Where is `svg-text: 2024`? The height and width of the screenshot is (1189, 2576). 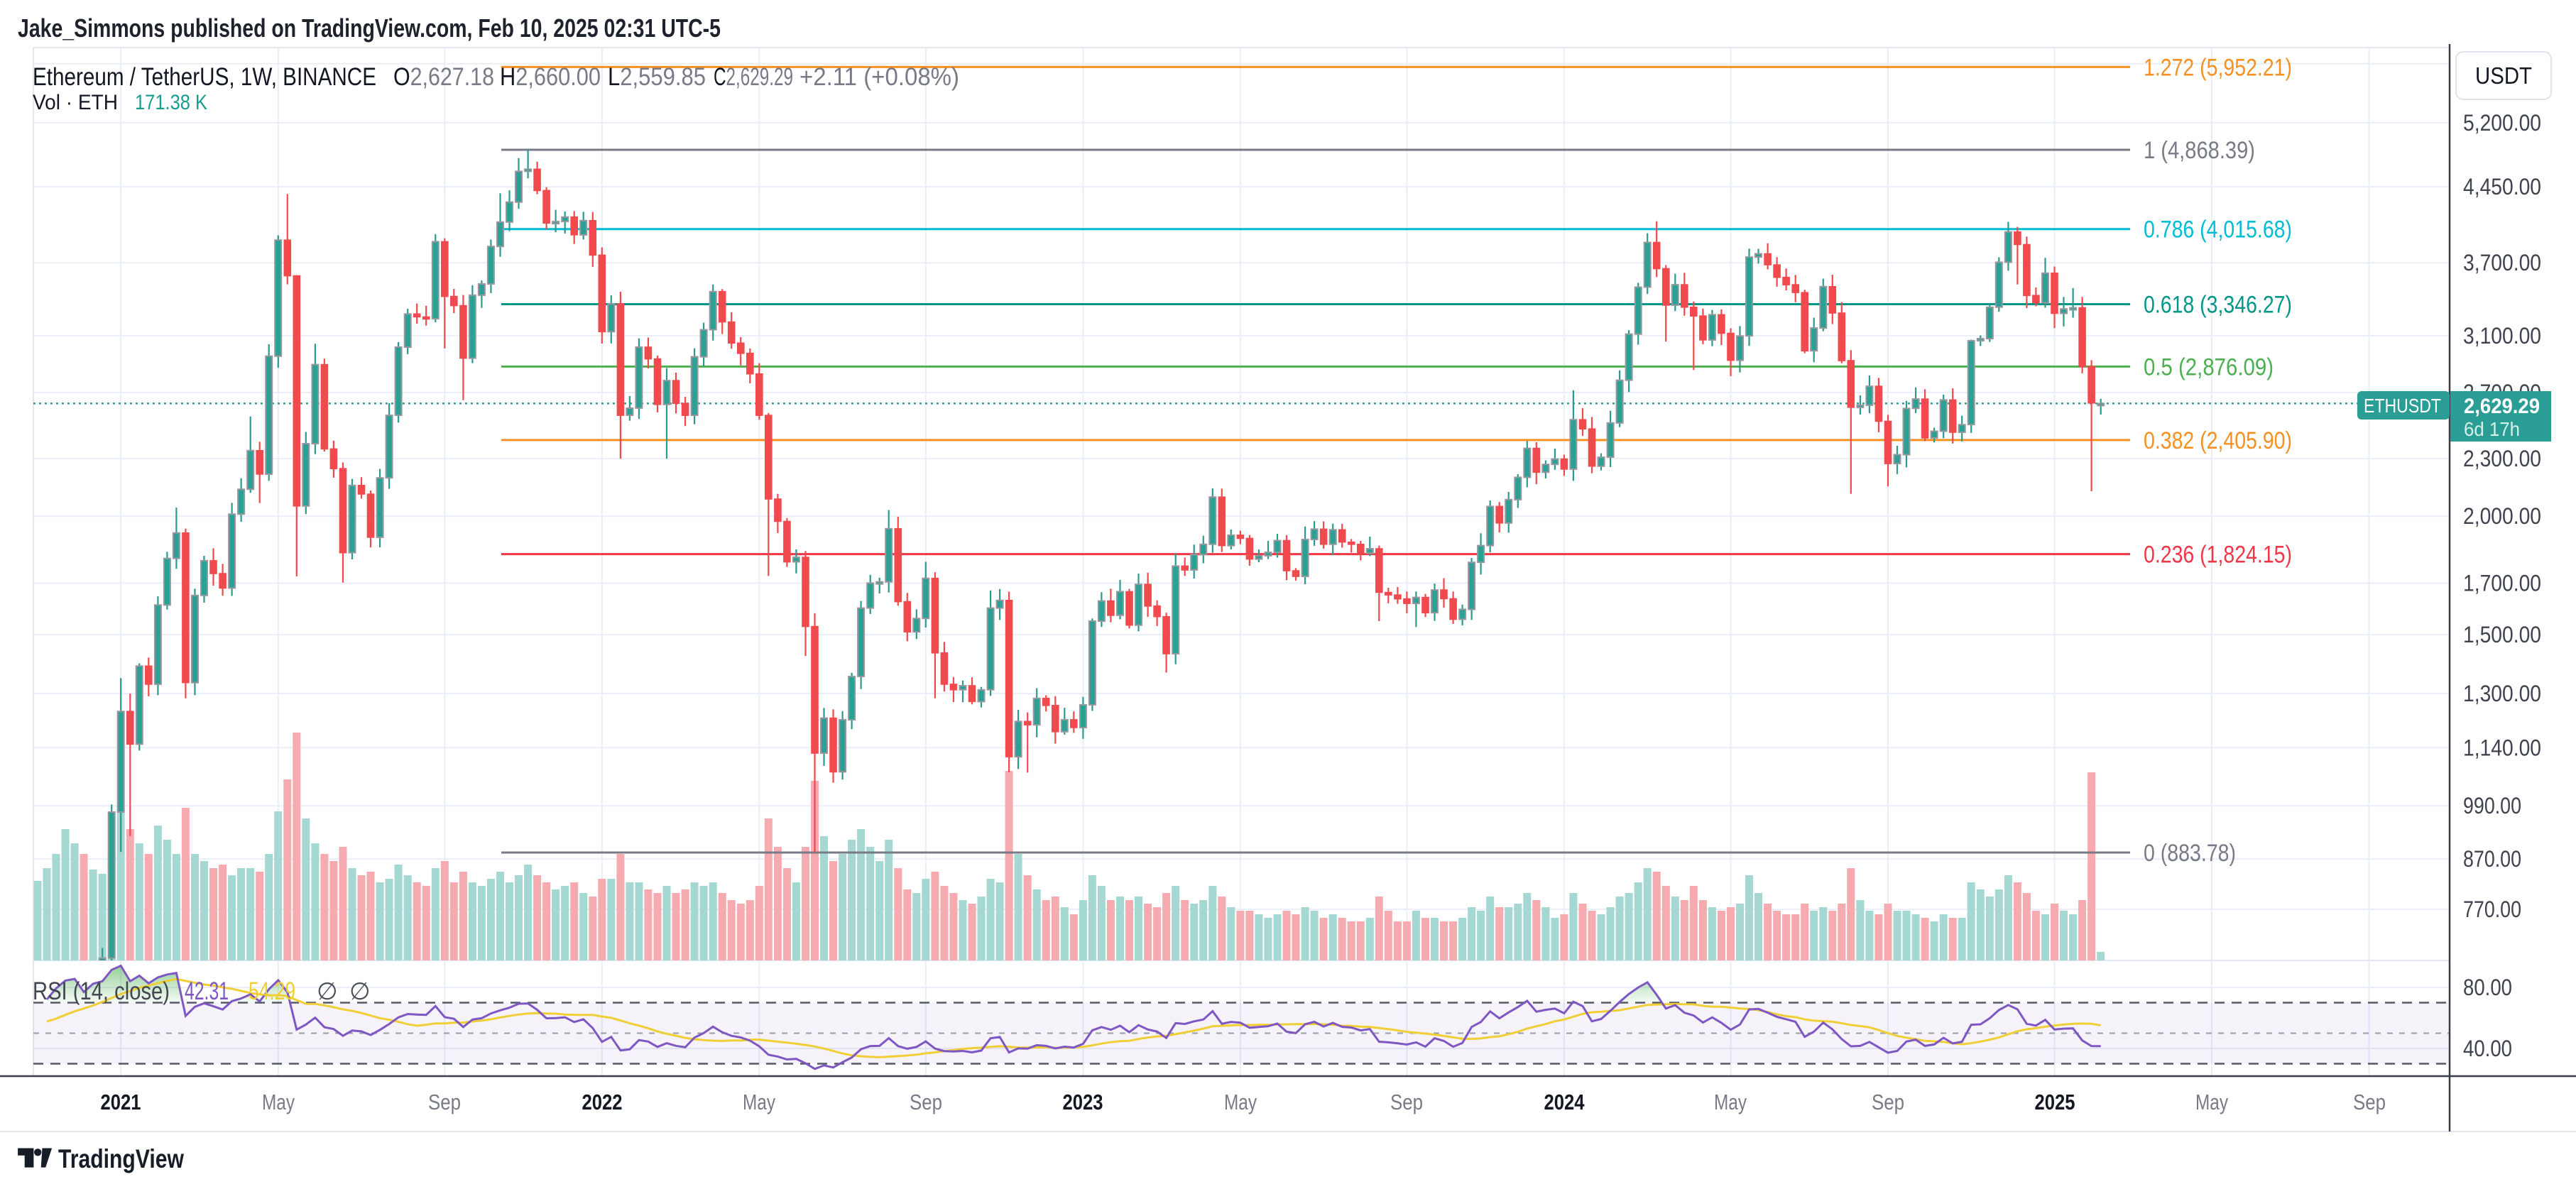 svg-text: 2024 is located at coordinates (1565, 1102).